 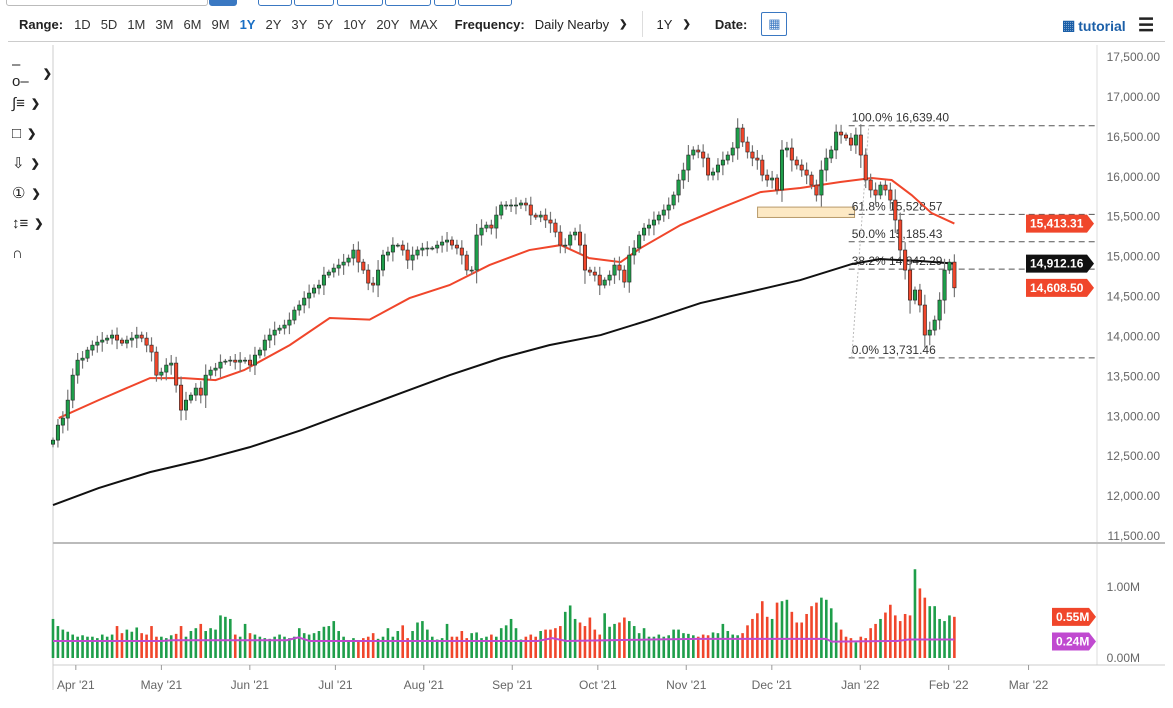 What do you see at coordinates (35, 163) in the screenshot?
I see `chevron-right-icon: ❯` at bounding box center [35, 163].